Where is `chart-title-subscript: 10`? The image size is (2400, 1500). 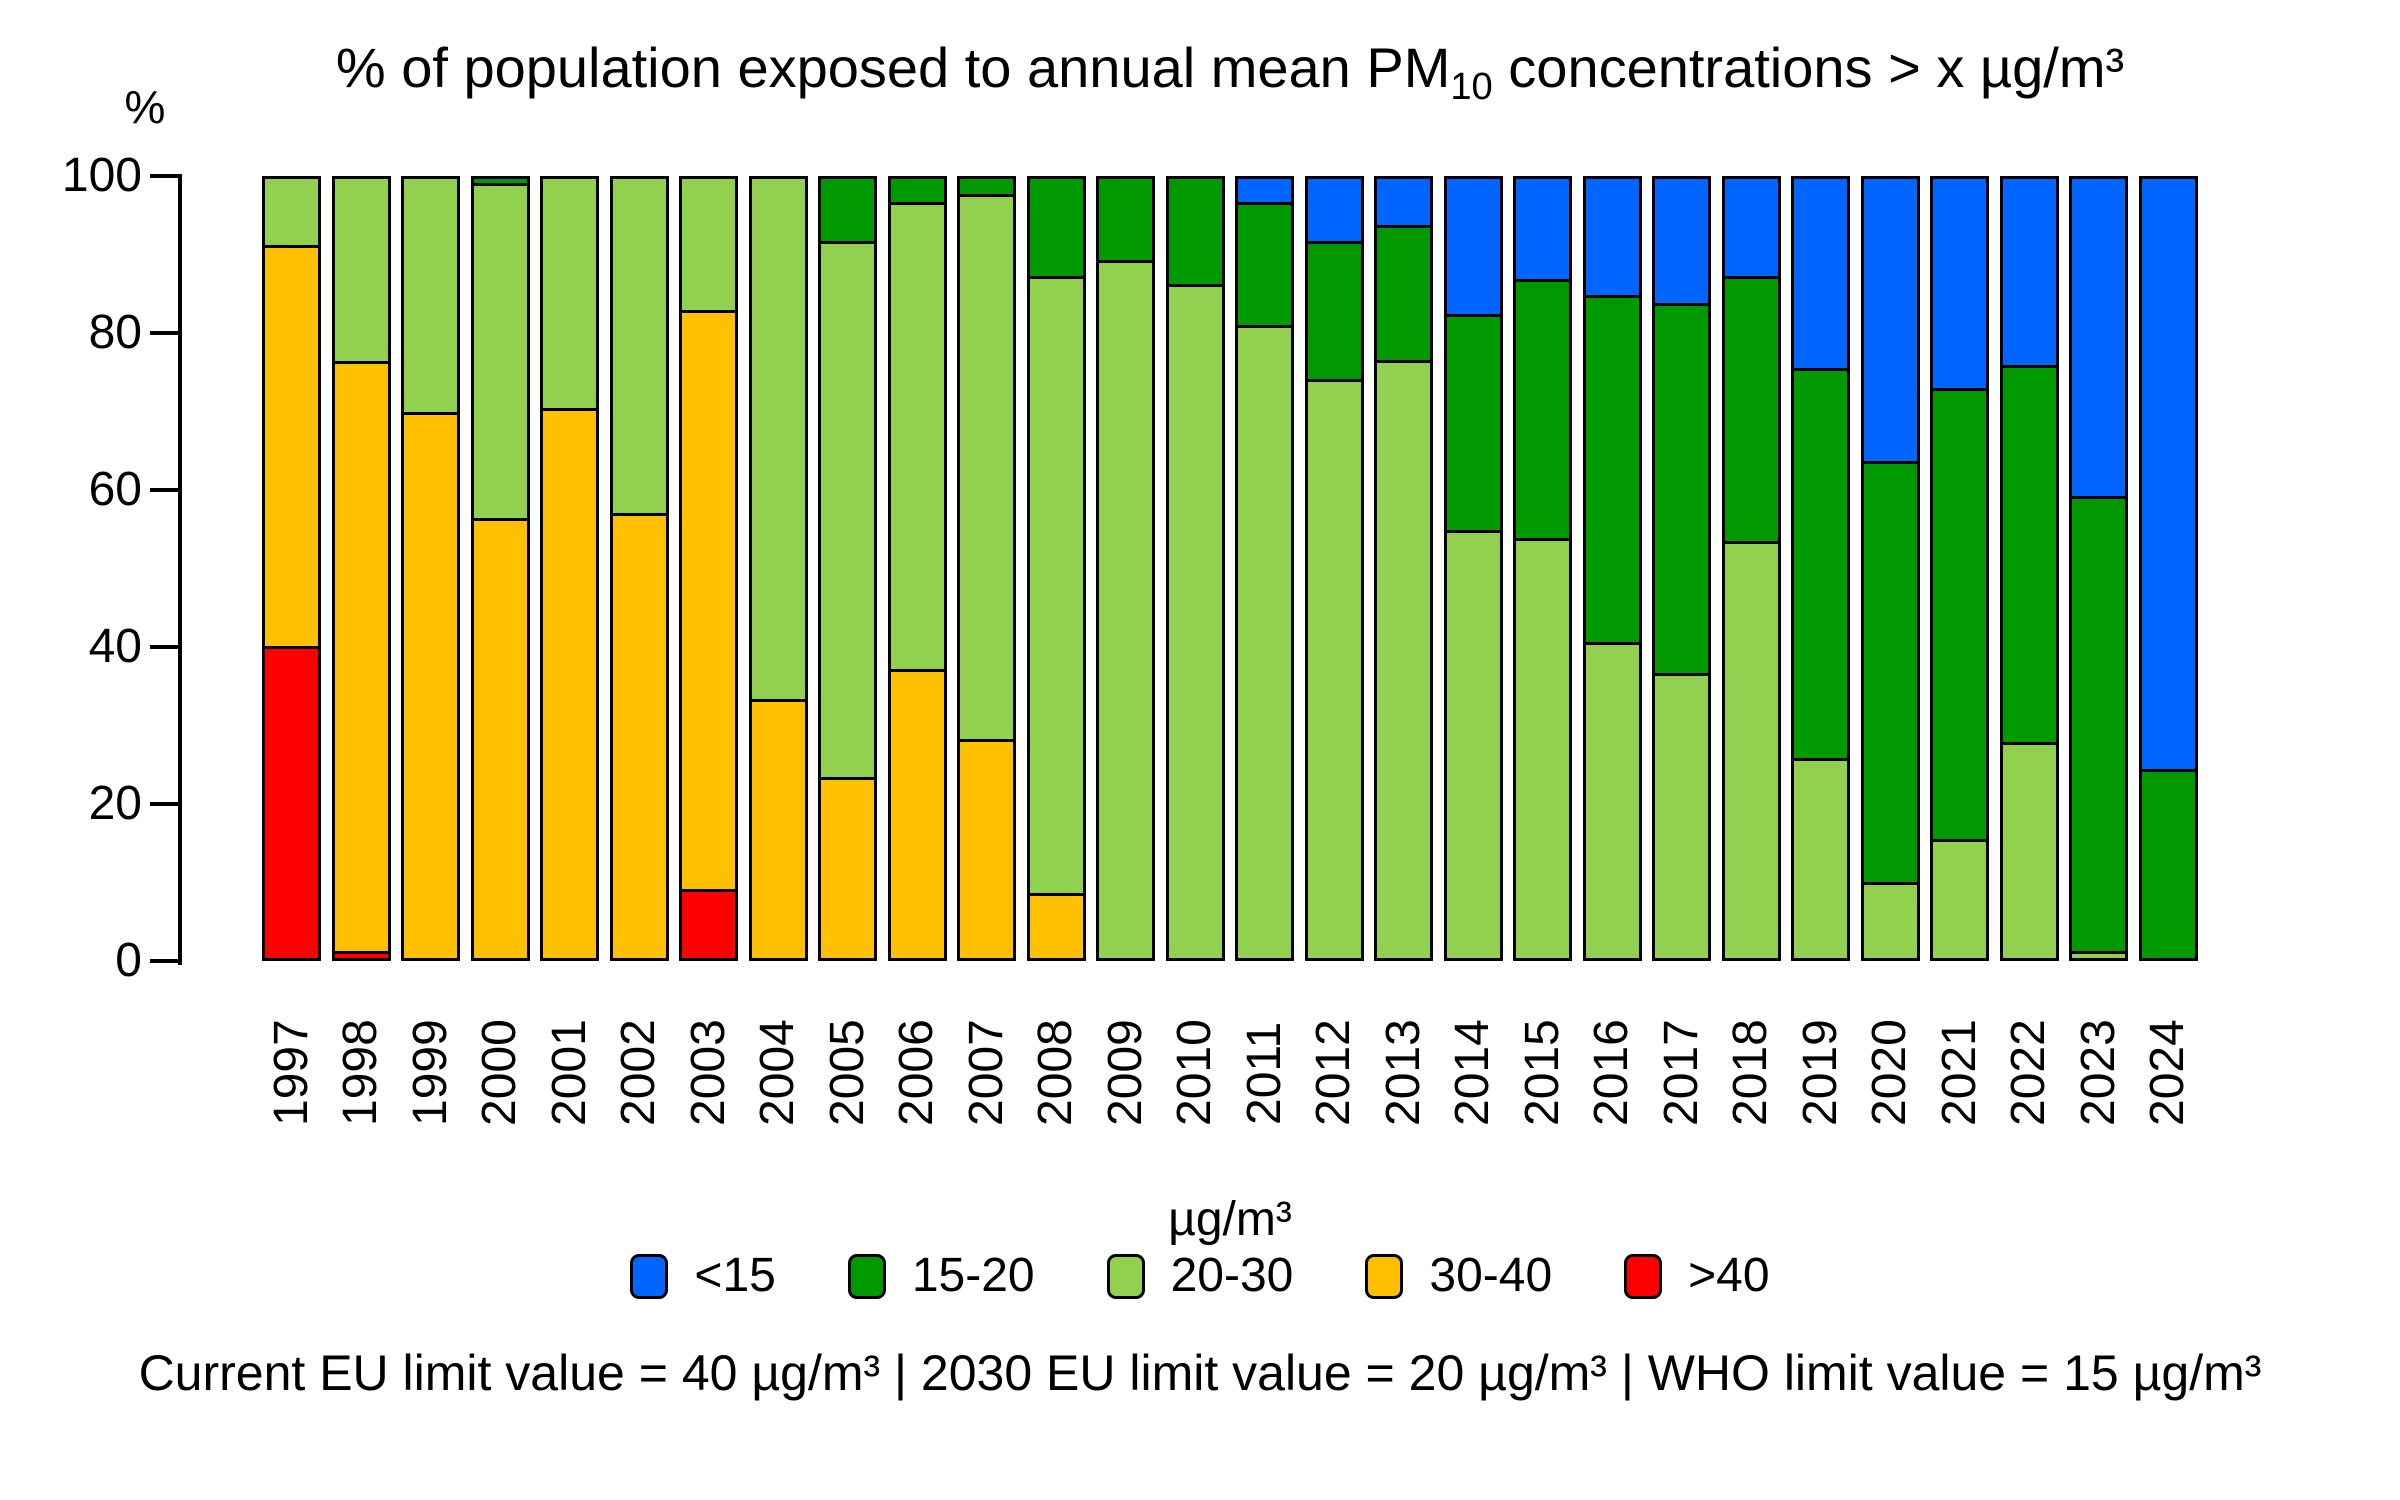
chart-title-subscript: 10 is located at coordinates (1471, 87).